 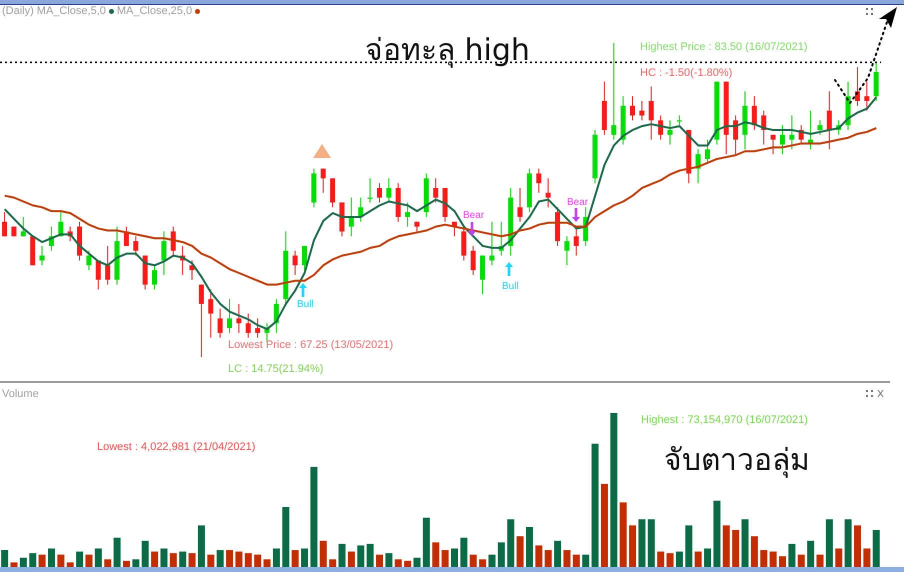 What do you see at coordinates (686, 73) in the screenshot?
I see `annotation: HC : -1.50(-1.80%)` at bounding box center [686, 73].